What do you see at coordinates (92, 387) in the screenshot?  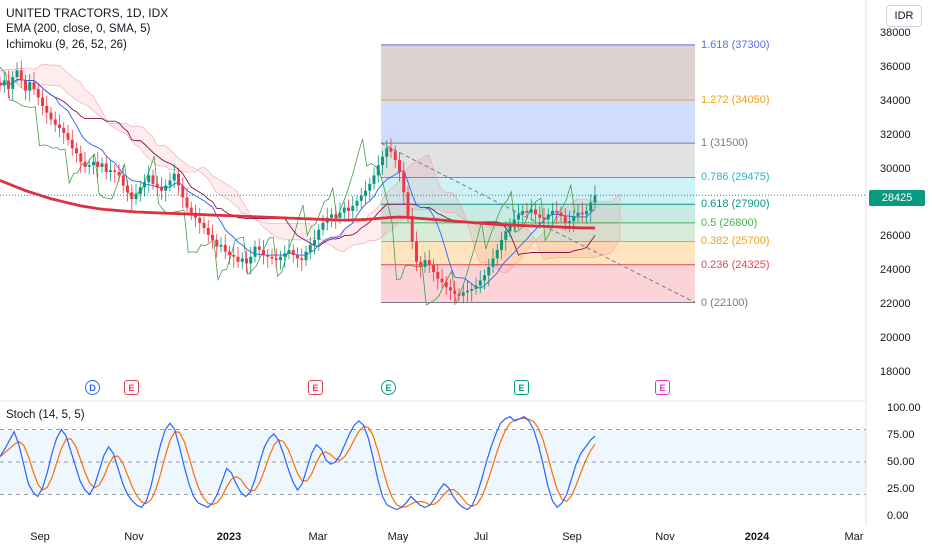 I see `event-marker: D` at bounding box center [92, 387].